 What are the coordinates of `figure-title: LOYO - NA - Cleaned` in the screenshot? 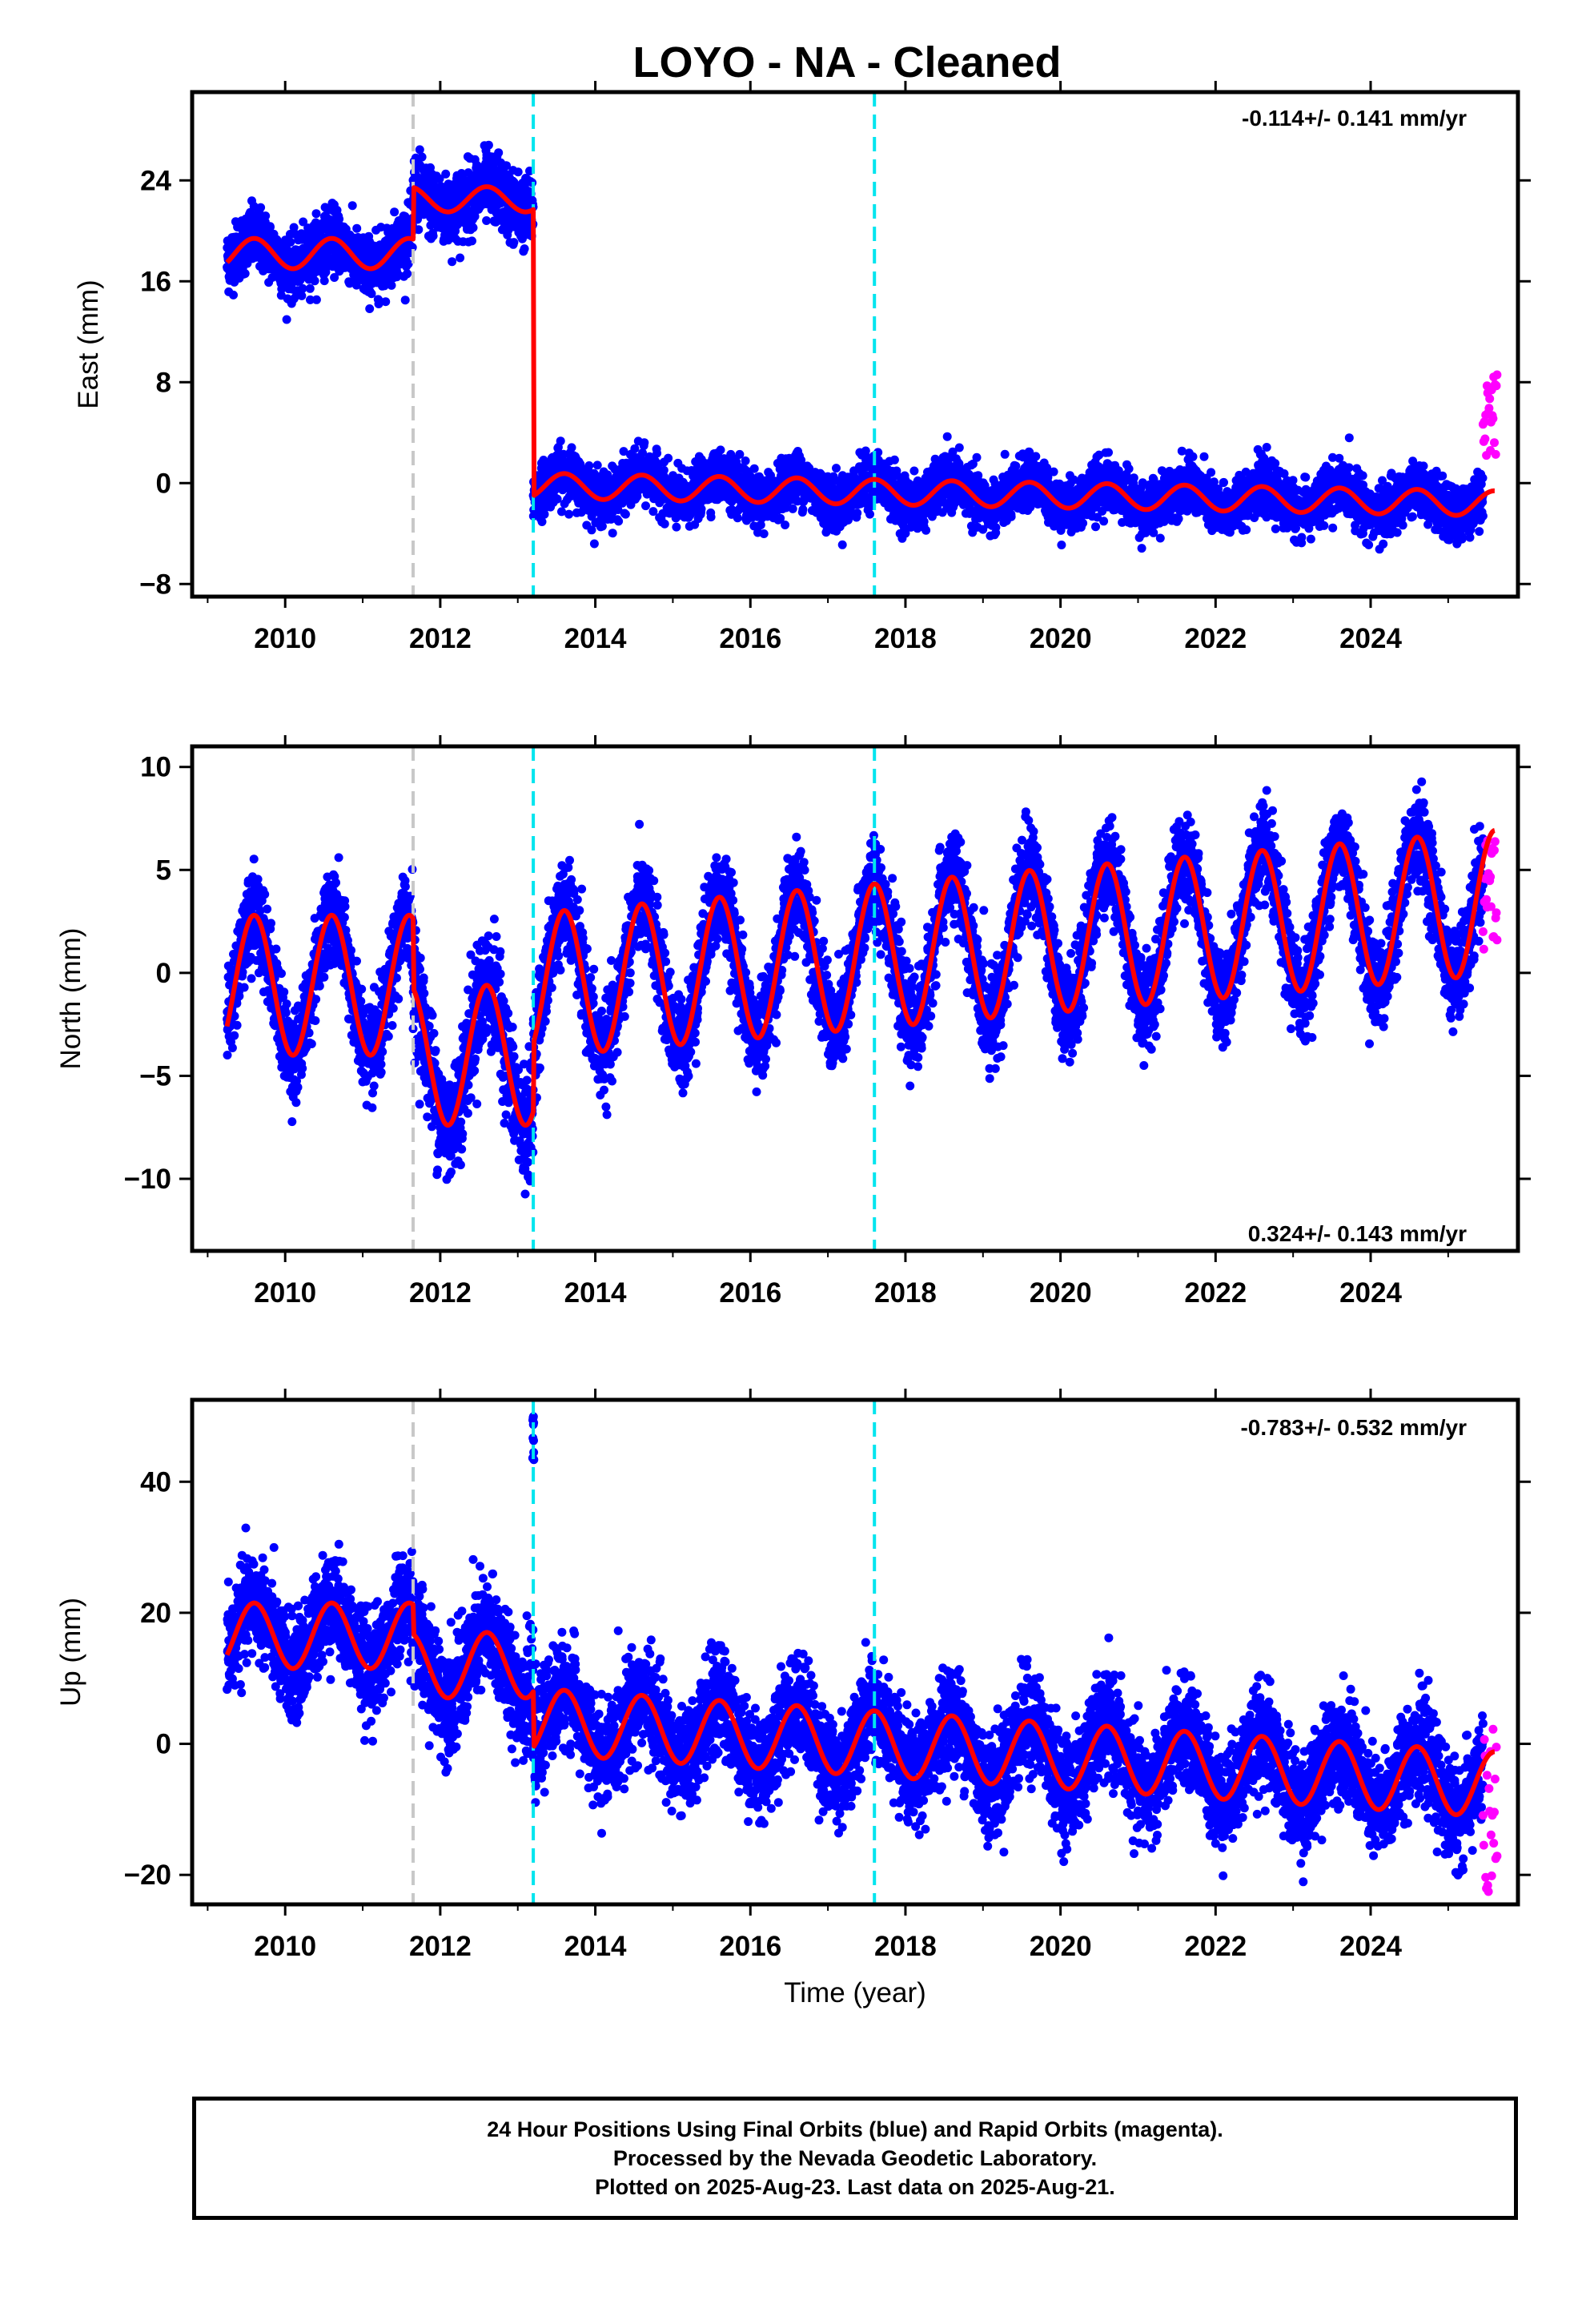 It's located at (847, 62).